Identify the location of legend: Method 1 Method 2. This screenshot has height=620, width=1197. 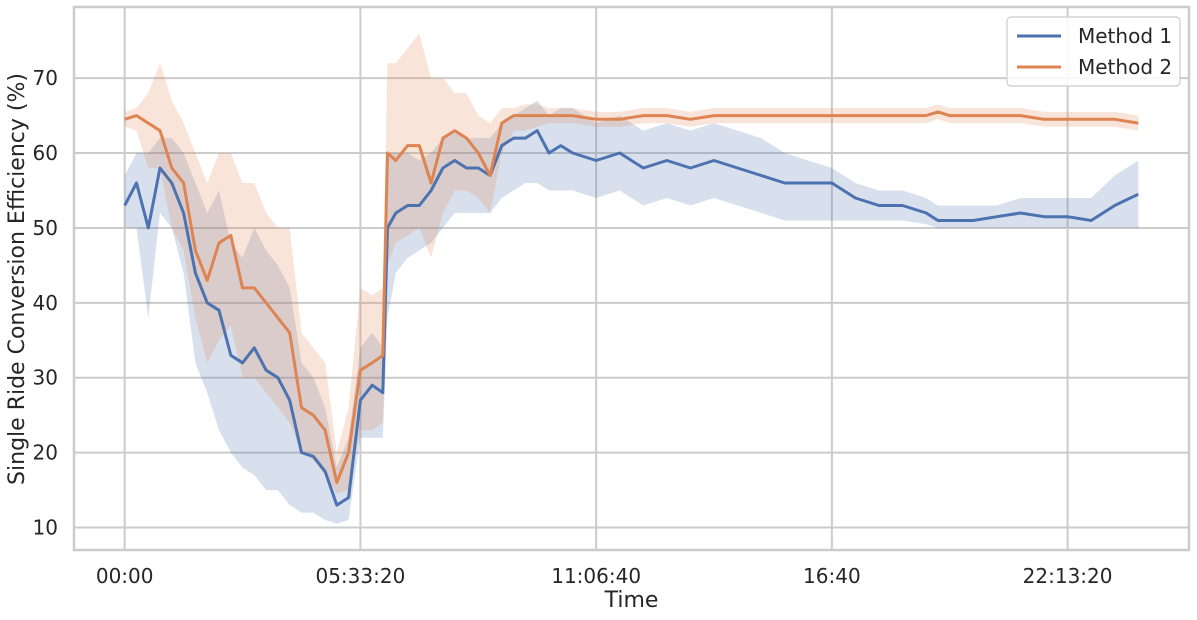
(1093, 51).